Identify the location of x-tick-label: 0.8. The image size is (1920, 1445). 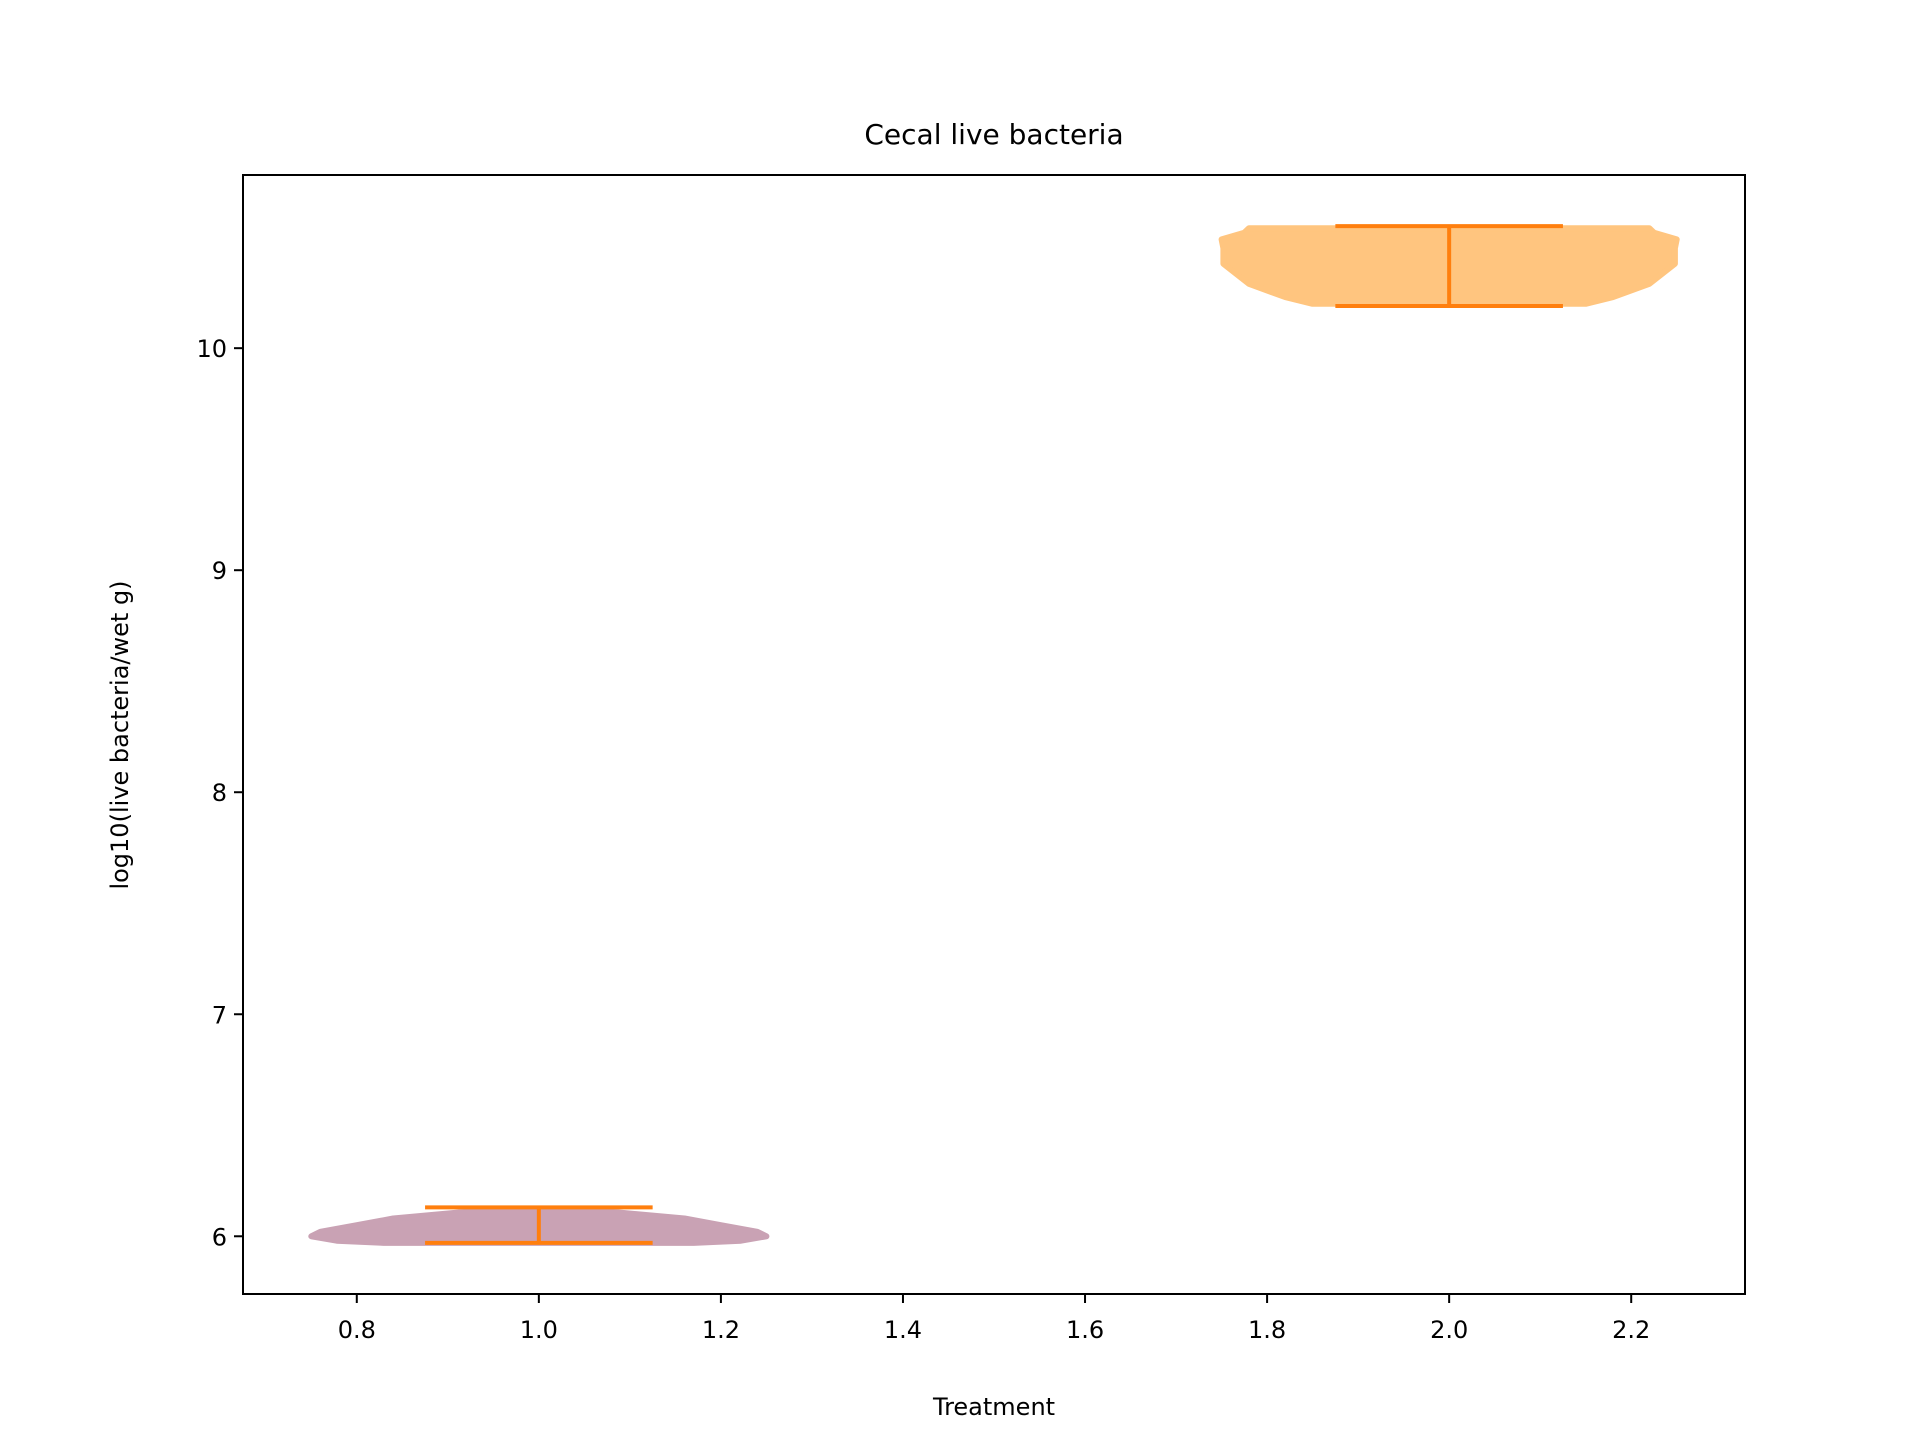
(357, 1330).